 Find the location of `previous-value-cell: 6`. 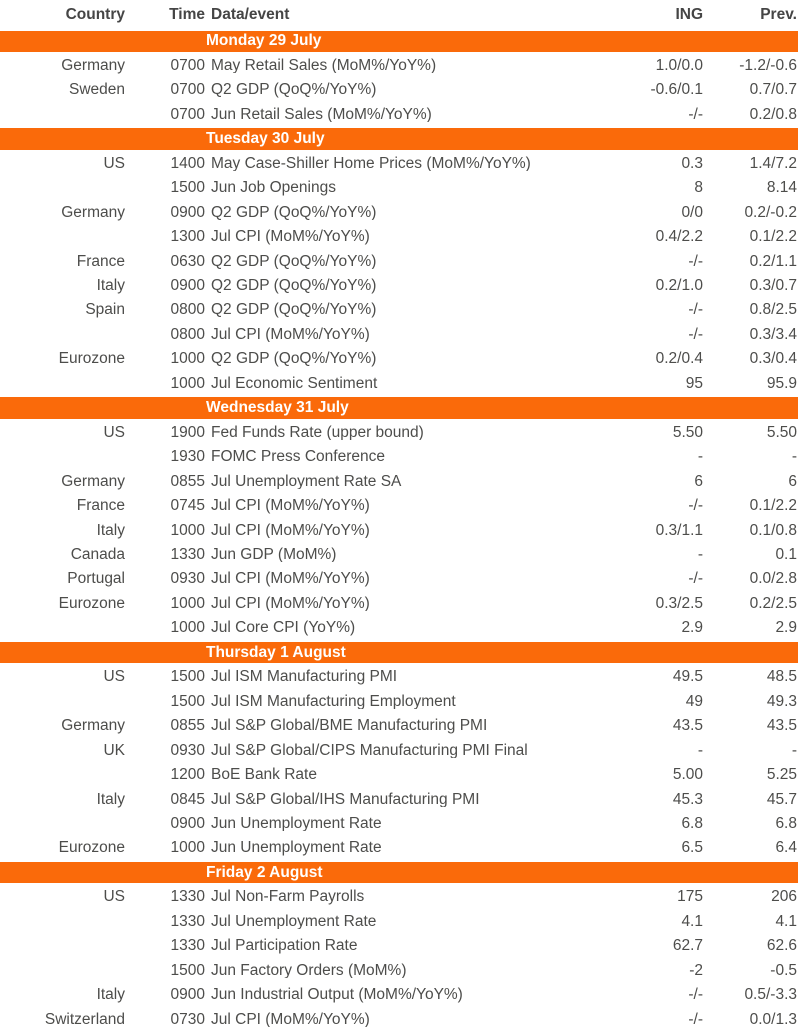

previous-value-cell: 6 is located at coordinates (792, 481).